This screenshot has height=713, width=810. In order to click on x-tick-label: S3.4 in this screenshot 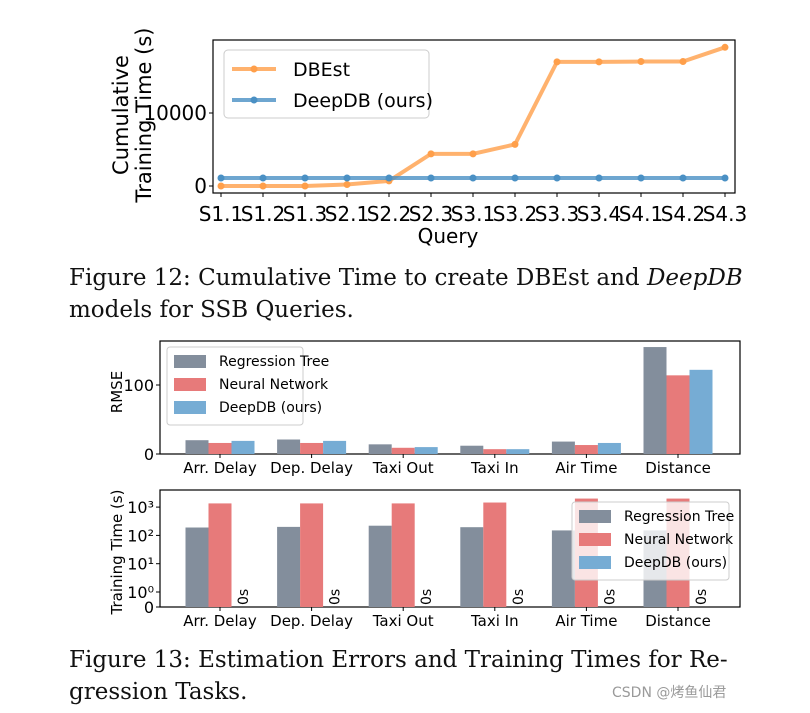, I will do `click(599, 214)`.